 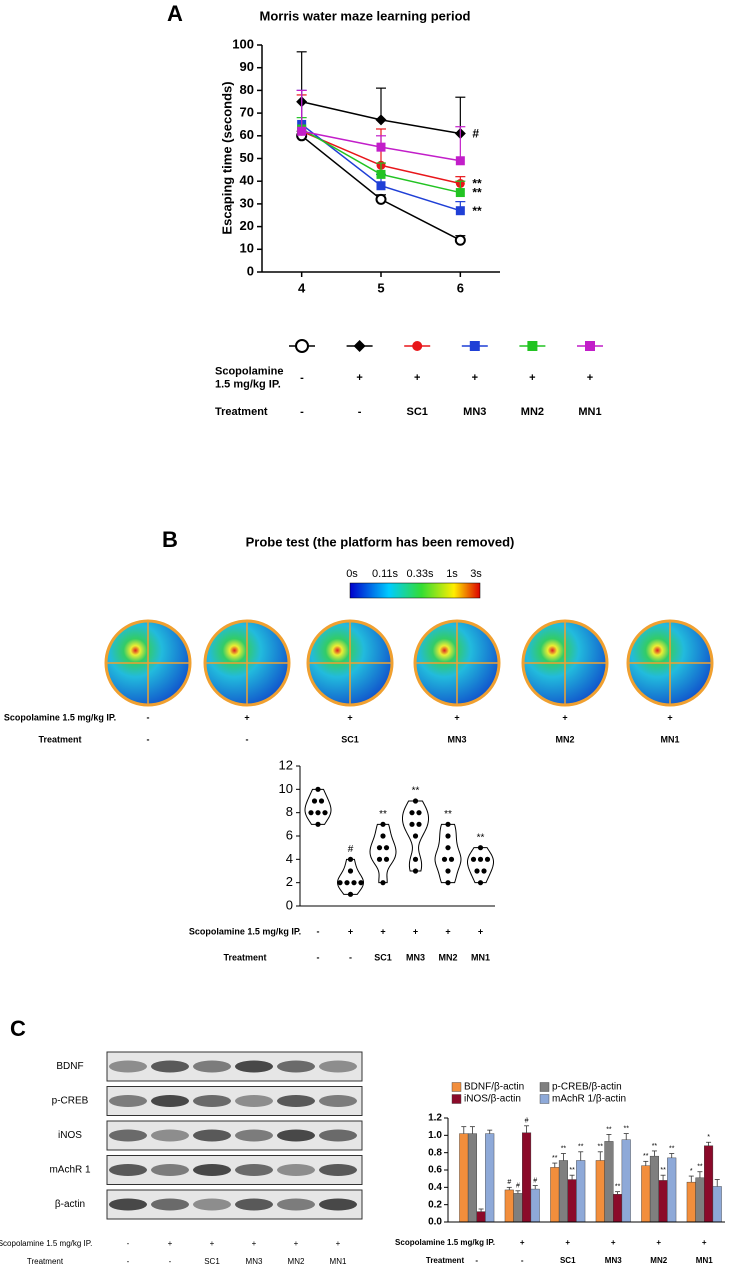 I want to click on y-tick-label: 10, so click(x=286, y=788).